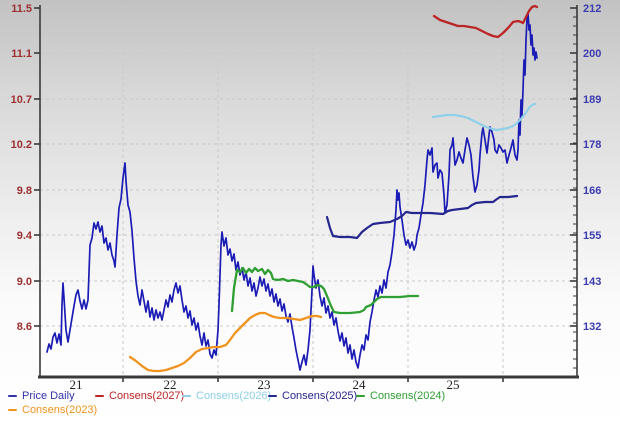 This screenshot has height=426, width=620. What do you see at coordinates (21, 100) in the screenshot?
I see `left-axis-label: 10.7` at bounding box center [21, 100].